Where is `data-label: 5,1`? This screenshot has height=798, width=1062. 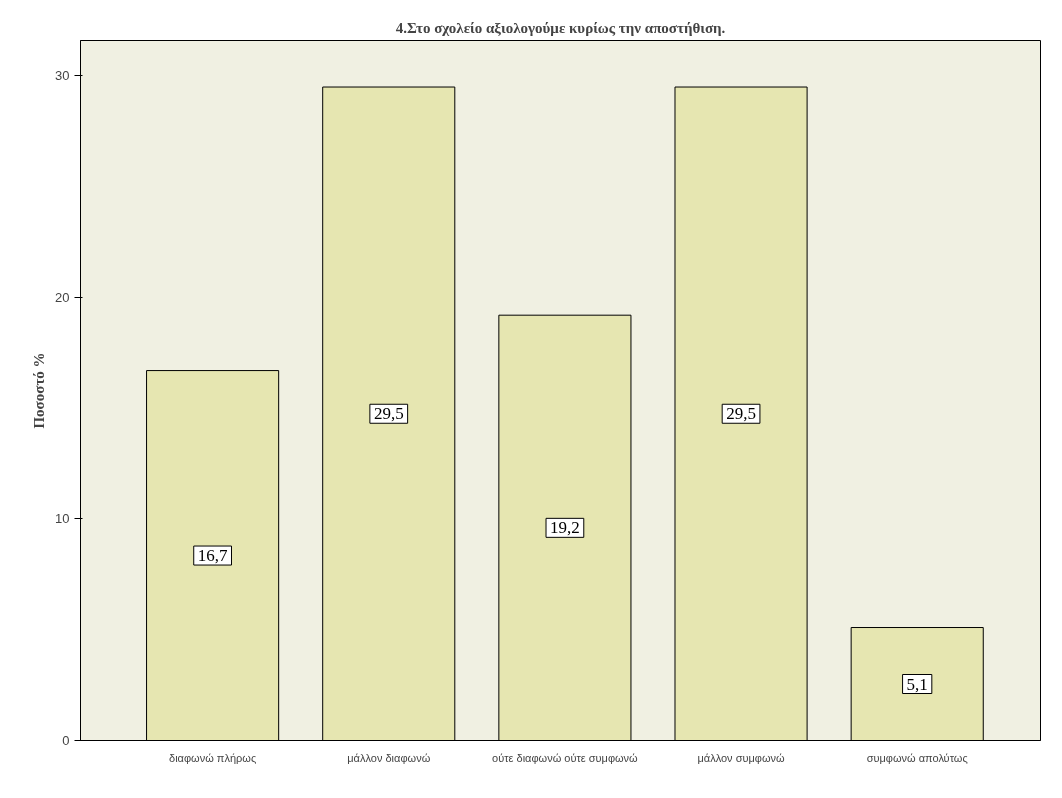
data-label: 5,1 is located at coordinates (917, 684).